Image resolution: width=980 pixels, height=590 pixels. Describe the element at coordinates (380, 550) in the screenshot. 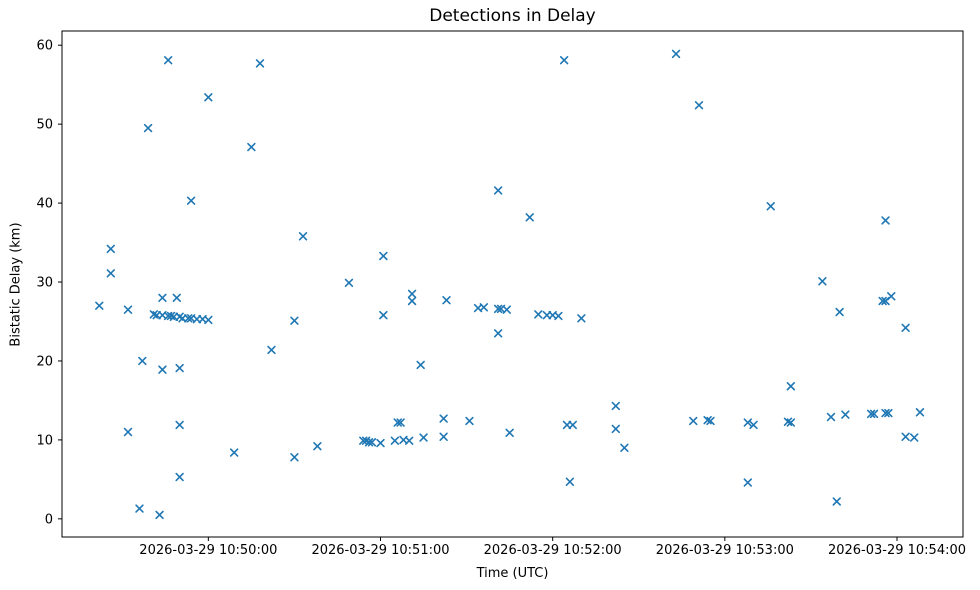

I see `x-tick-label: 2026-03-29 10:51:00` at that location.